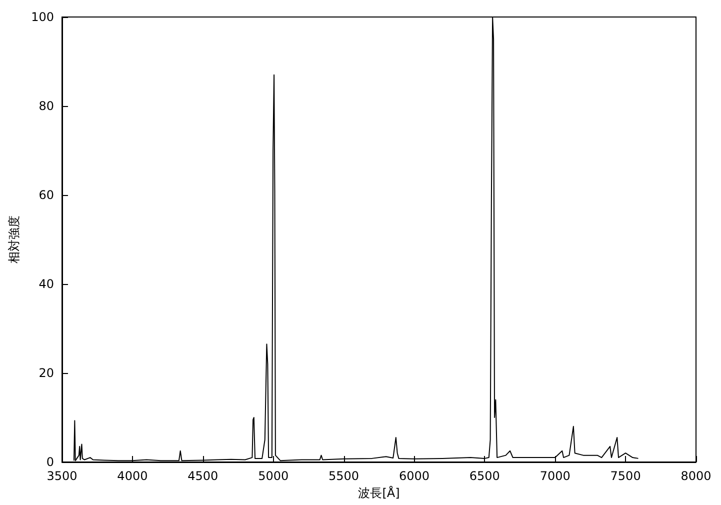 Image resolution: width=721 pixels, height=505 pixels. Describe the element at coordinates (132, 476) in the screenshot. I see `x-tick-label: 4000` at that location.